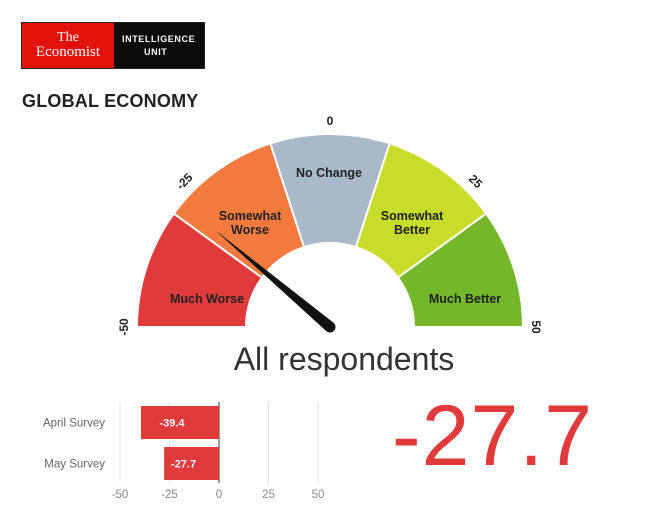  I want to click on gauge-tick-label: 25, so click(476, 182).